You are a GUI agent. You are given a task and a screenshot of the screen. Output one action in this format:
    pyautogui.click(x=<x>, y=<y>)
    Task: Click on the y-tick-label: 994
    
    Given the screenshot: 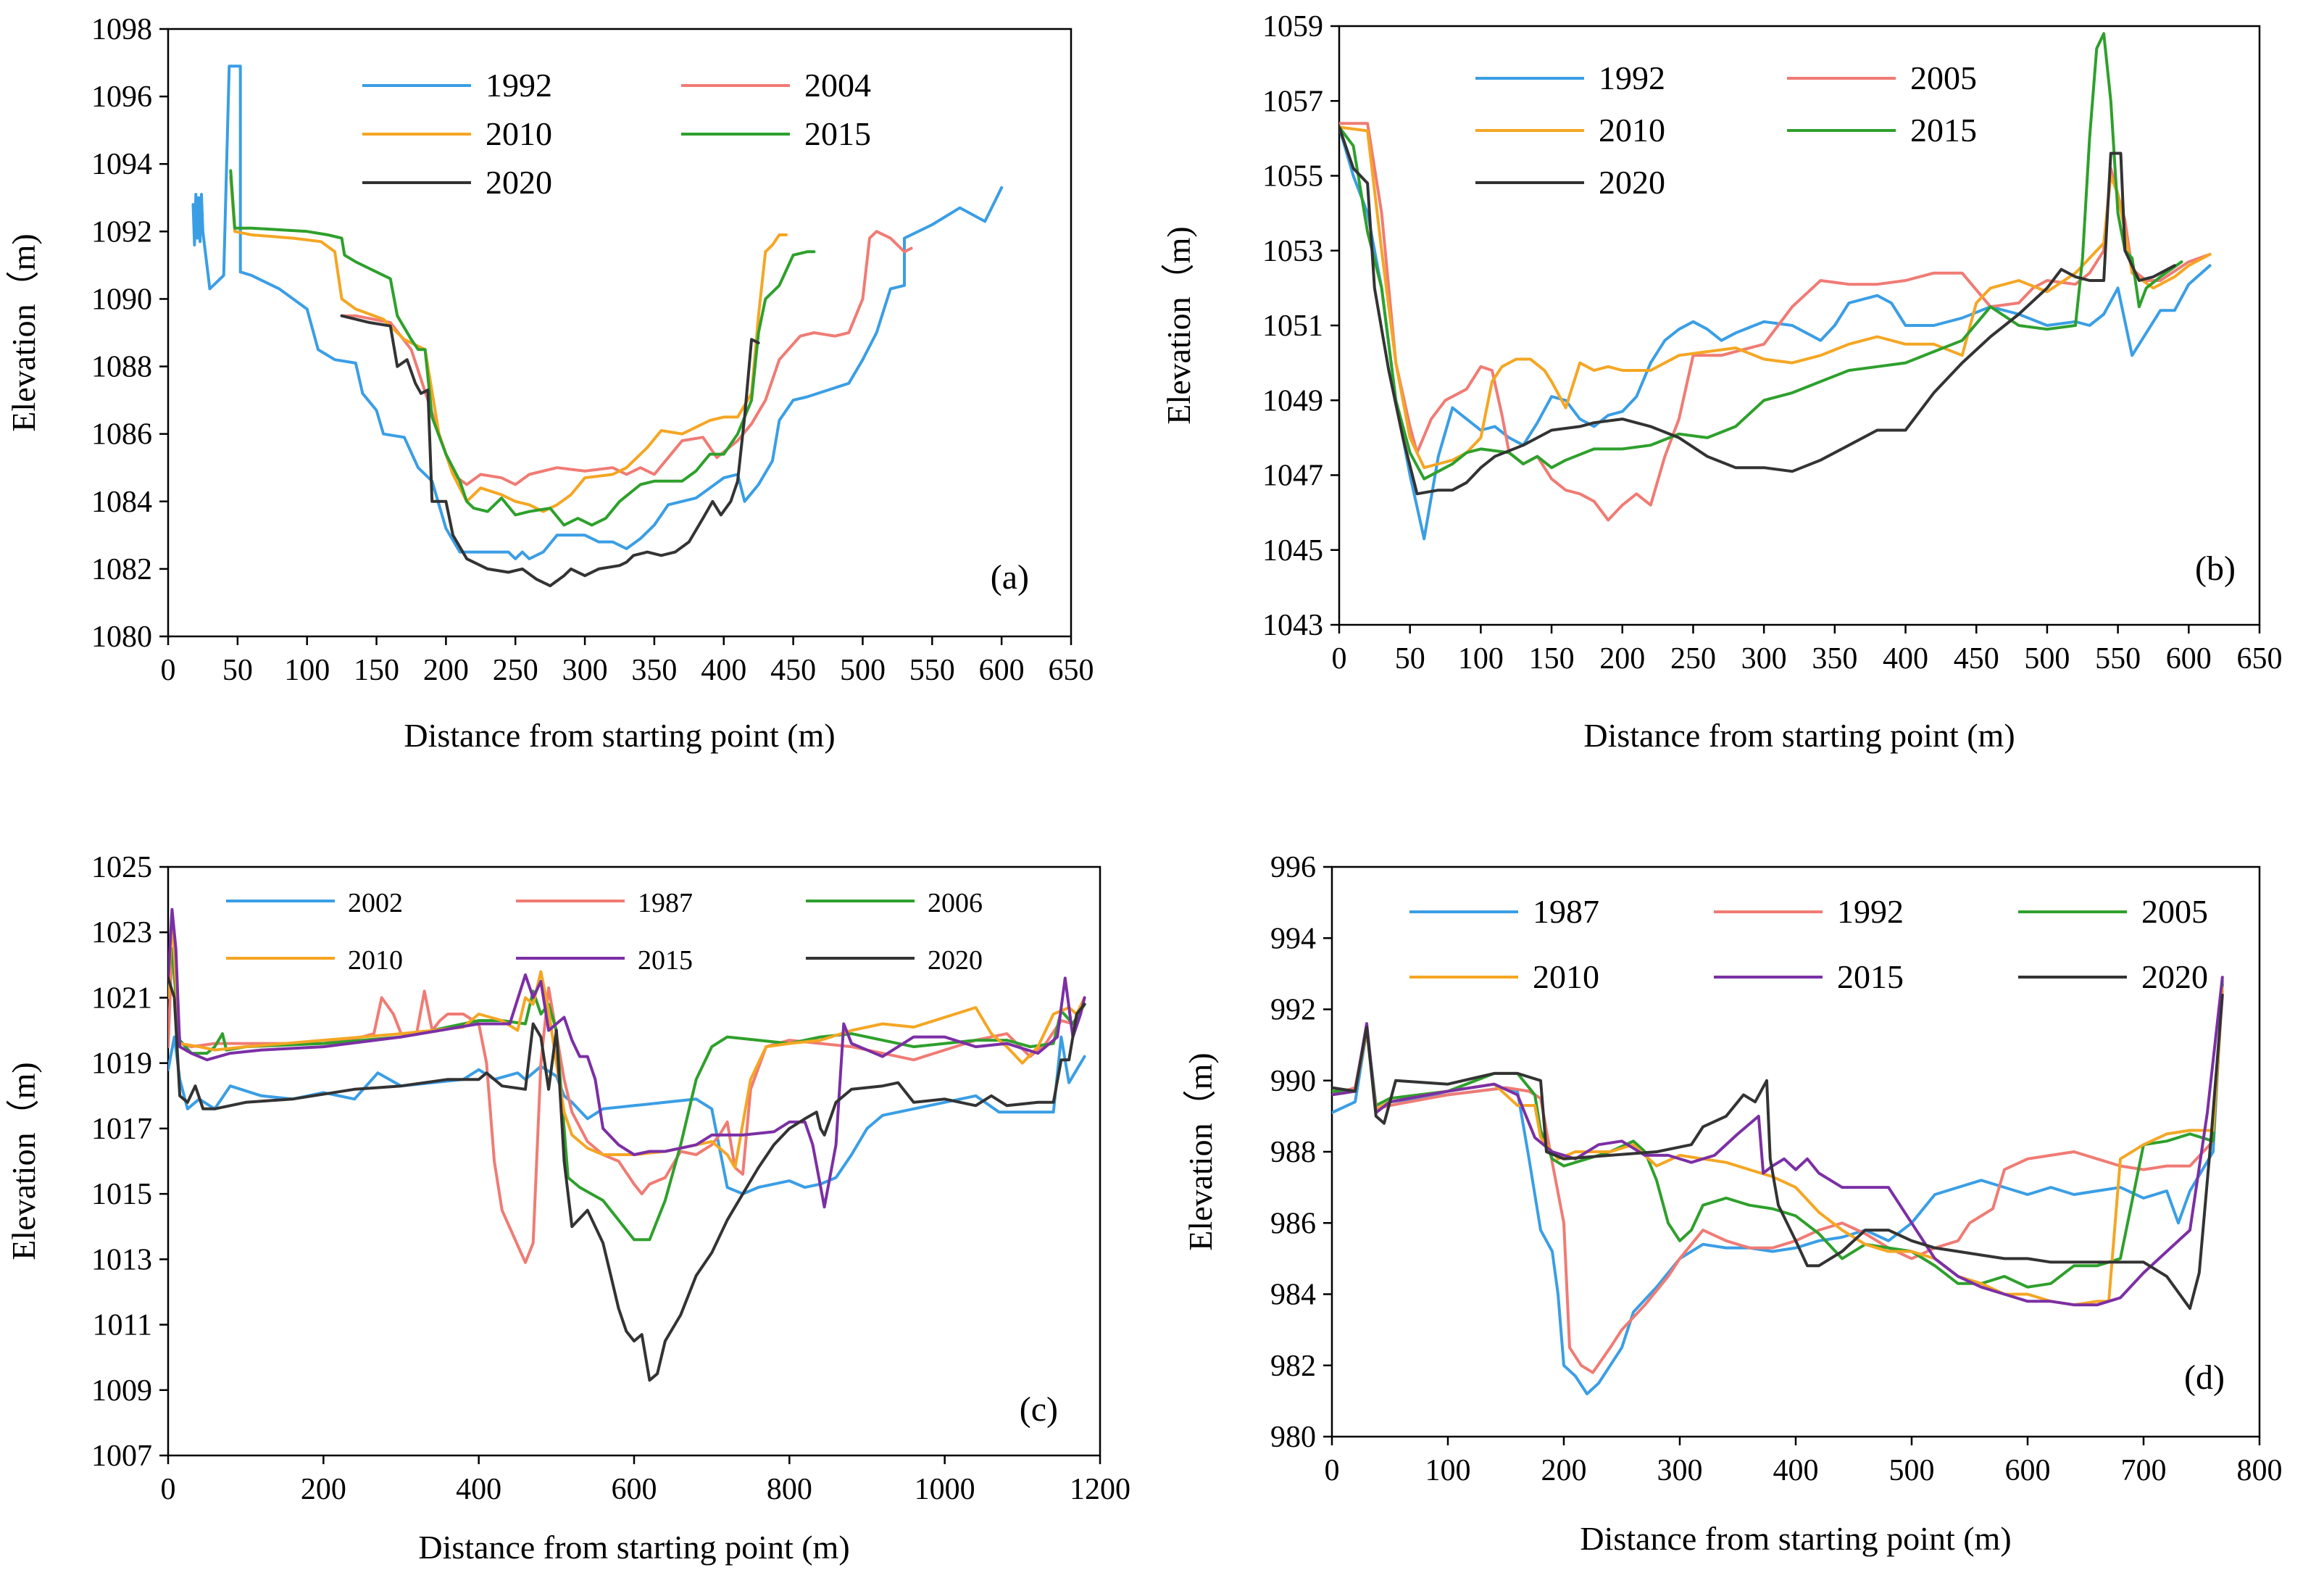 What is the action you would take?
    pyautogui.click(x=1293, y=938)
    